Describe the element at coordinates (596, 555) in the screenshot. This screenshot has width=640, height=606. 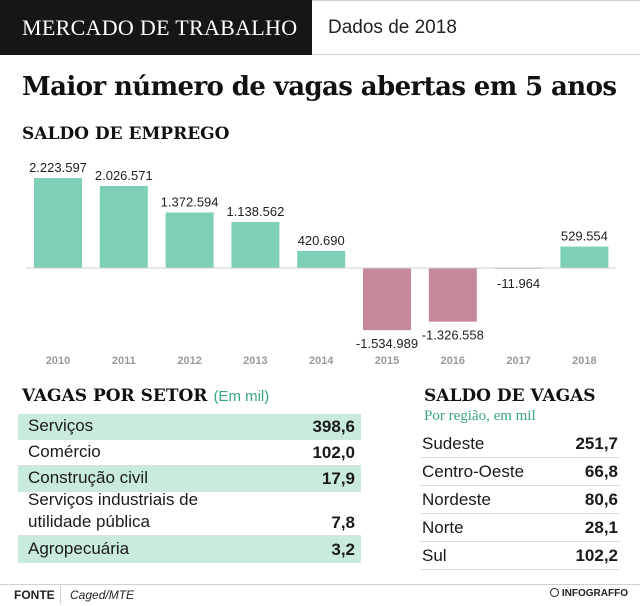
I see `region-value: 102,2` at that location.